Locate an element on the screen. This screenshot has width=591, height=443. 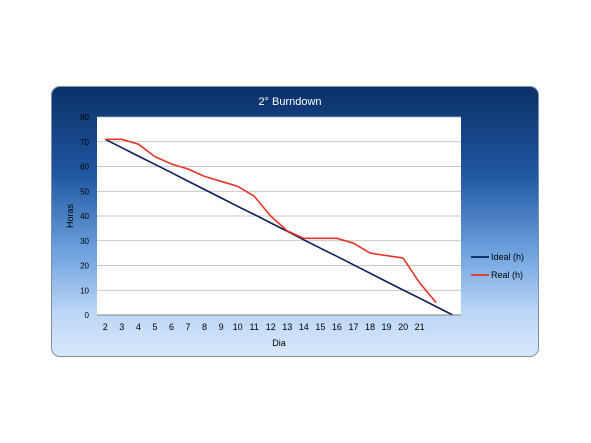
x-tick-label: 2 is located at coordinates (105, 327).